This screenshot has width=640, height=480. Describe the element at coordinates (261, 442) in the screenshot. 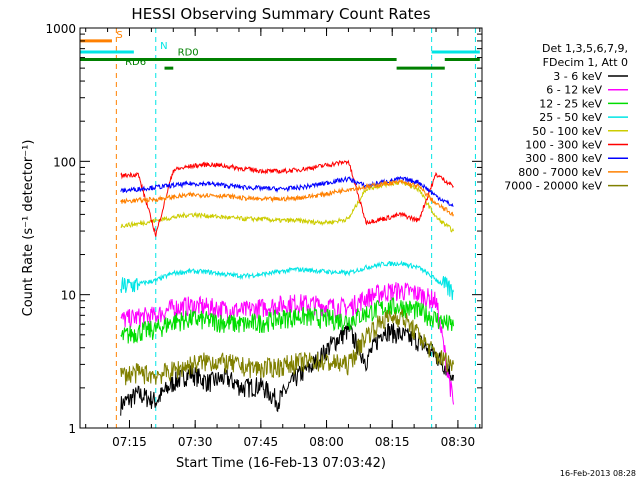

I see `x-tick-label-2: 07:45` at that location.